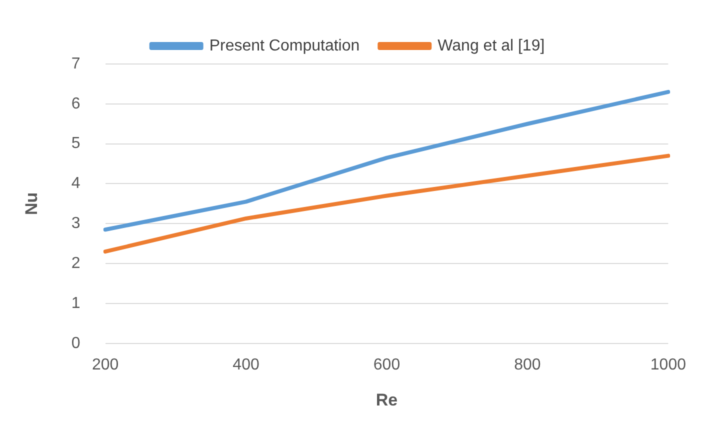 The height and width of the screenshot is (429, 707). I want to click on y-tick-label: 5, so click(75, 143).